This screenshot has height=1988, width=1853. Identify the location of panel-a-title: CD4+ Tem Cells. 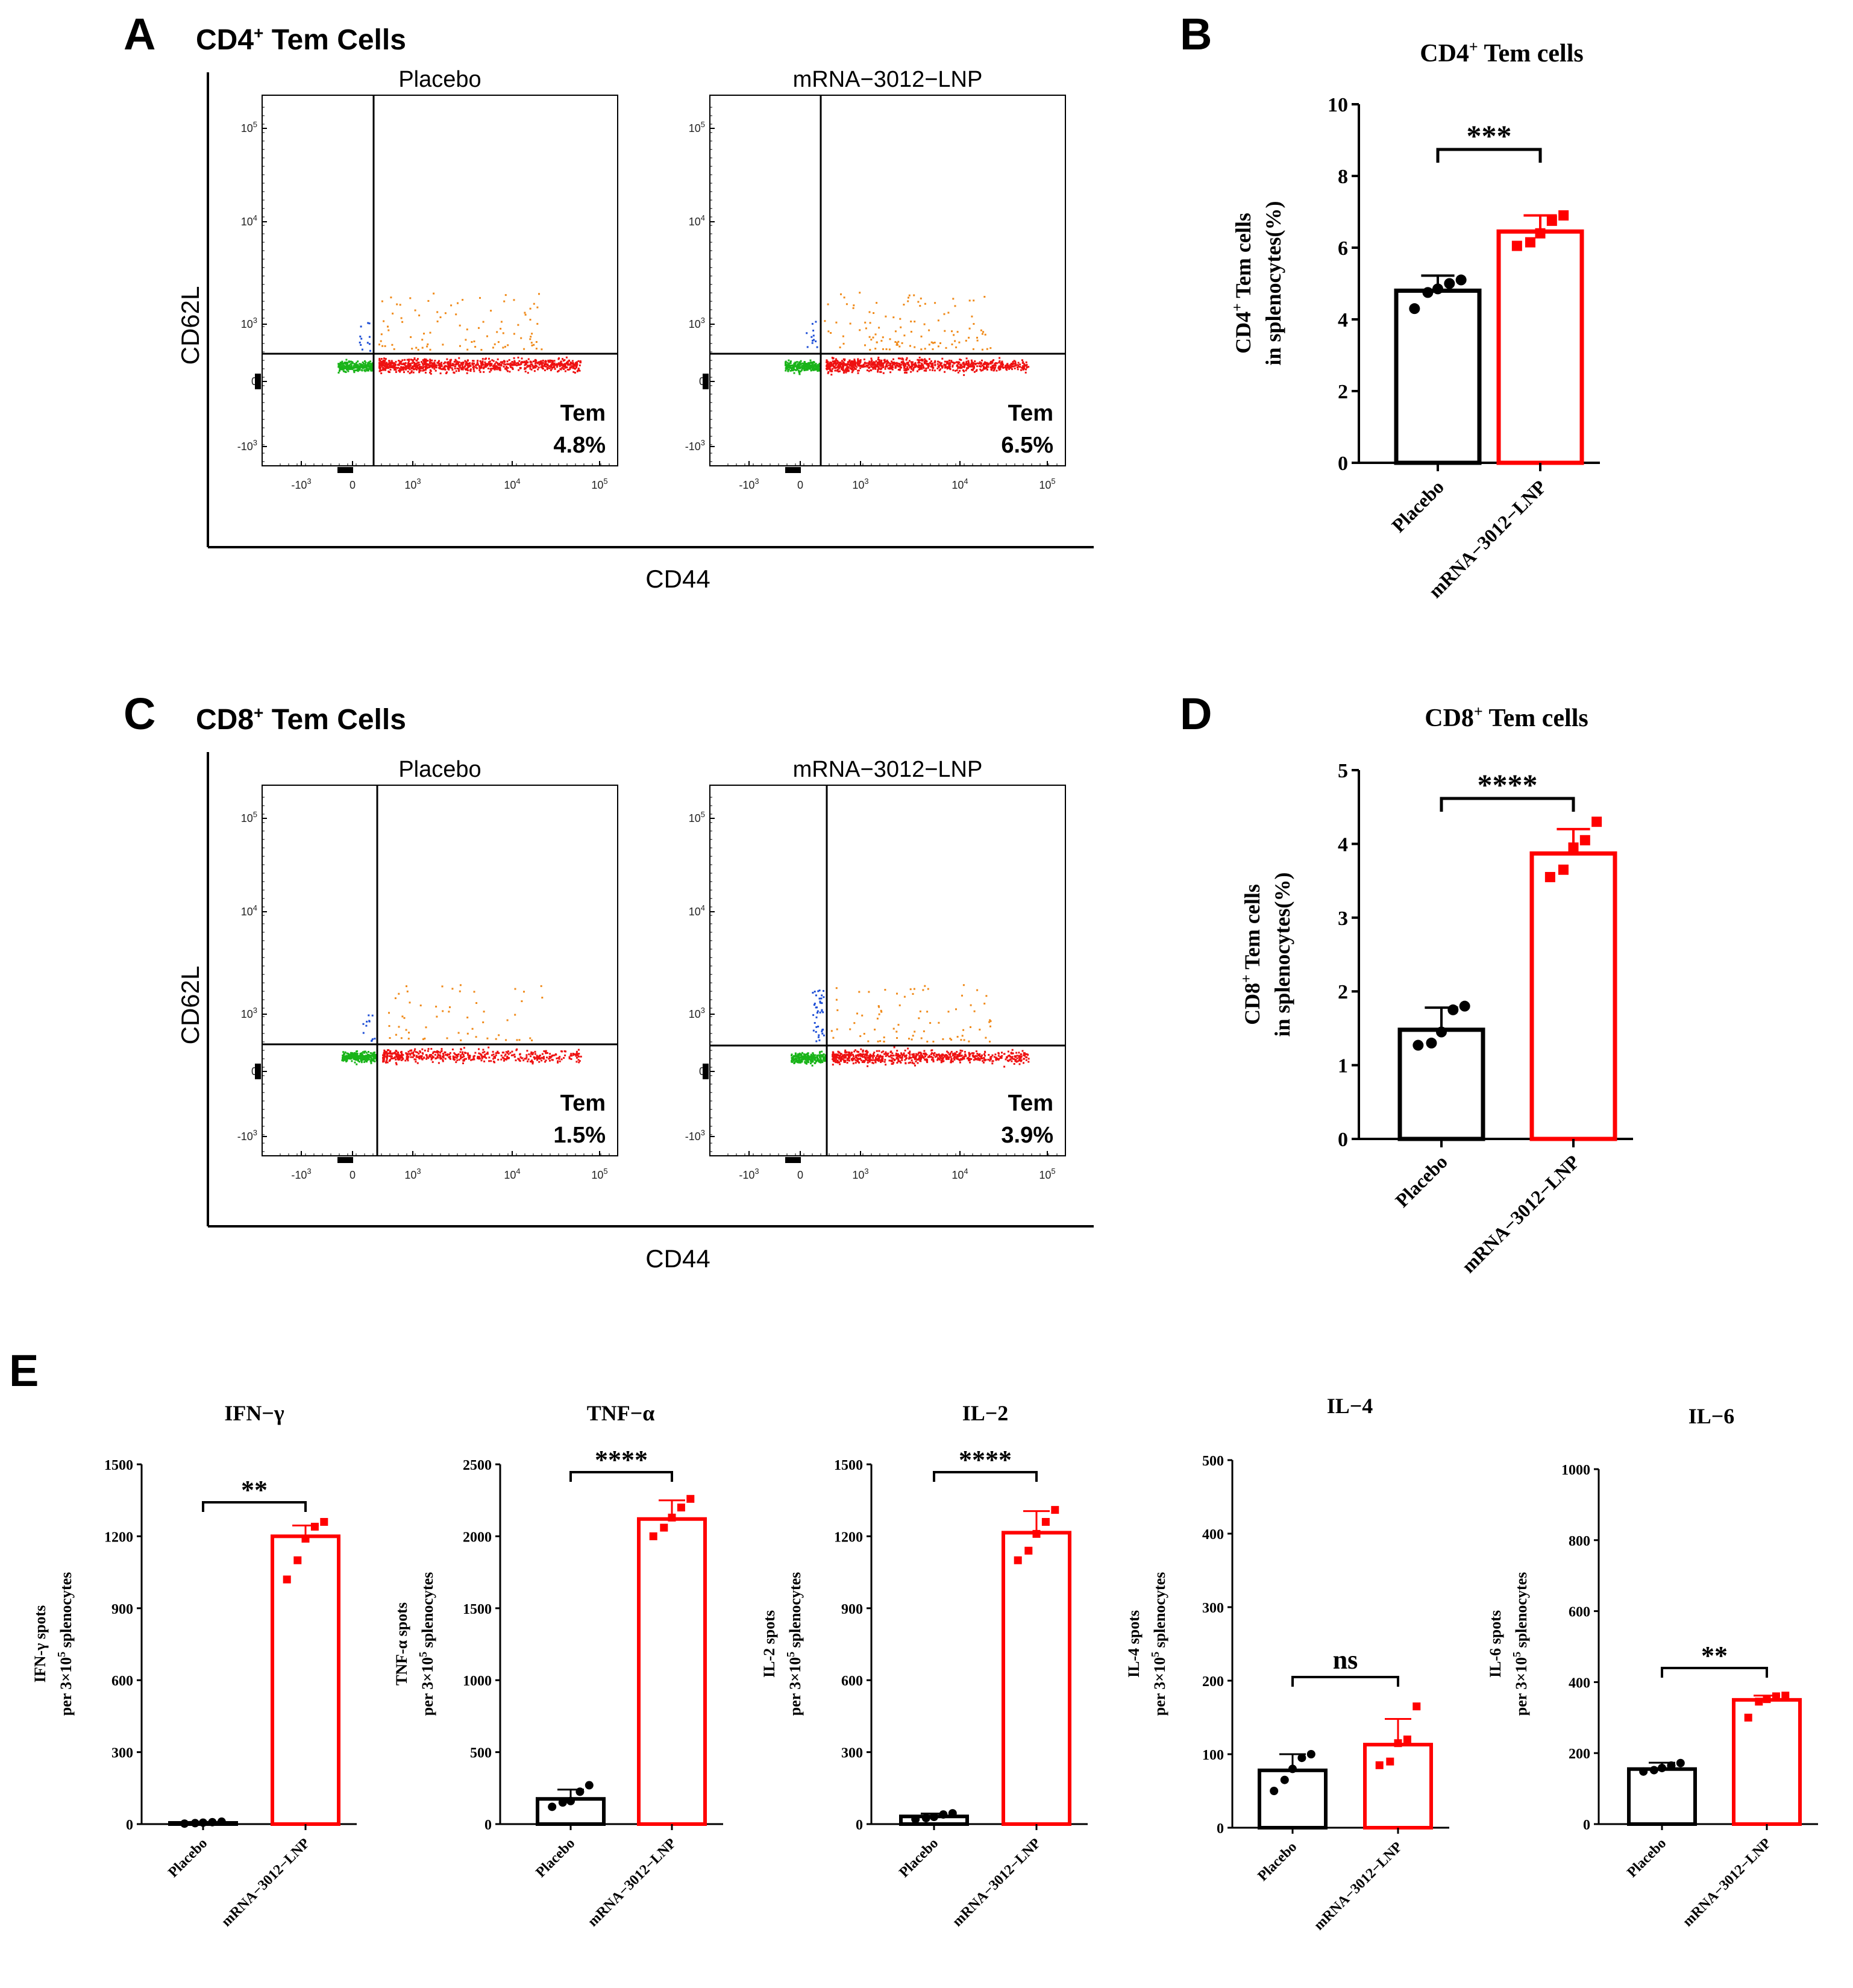
(301, 40).